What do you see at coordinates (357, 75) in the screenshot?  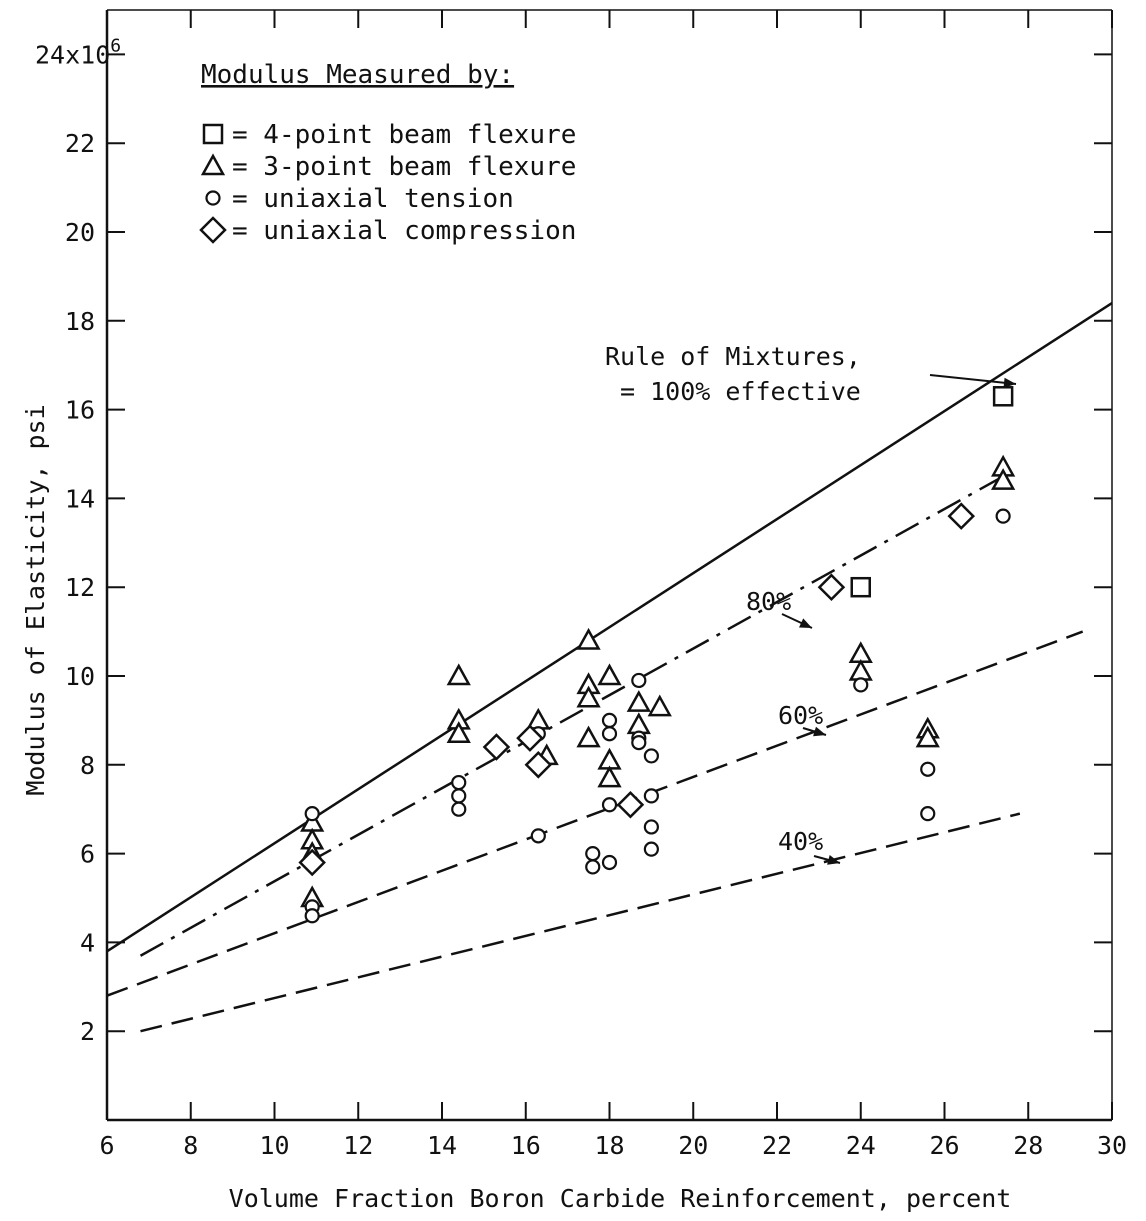 I see `legend-title: Modulus Measured by:` at bounding box center [357, 75].